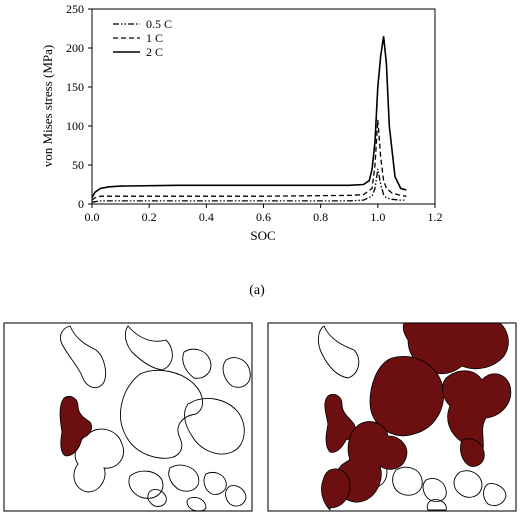 Image resolution: width=520 pixels, height=518 pixels. What do you see at coordinates (75, 48) in the screenshot?
I see `y-tick-label: 200` at bounding box center [75, 48].